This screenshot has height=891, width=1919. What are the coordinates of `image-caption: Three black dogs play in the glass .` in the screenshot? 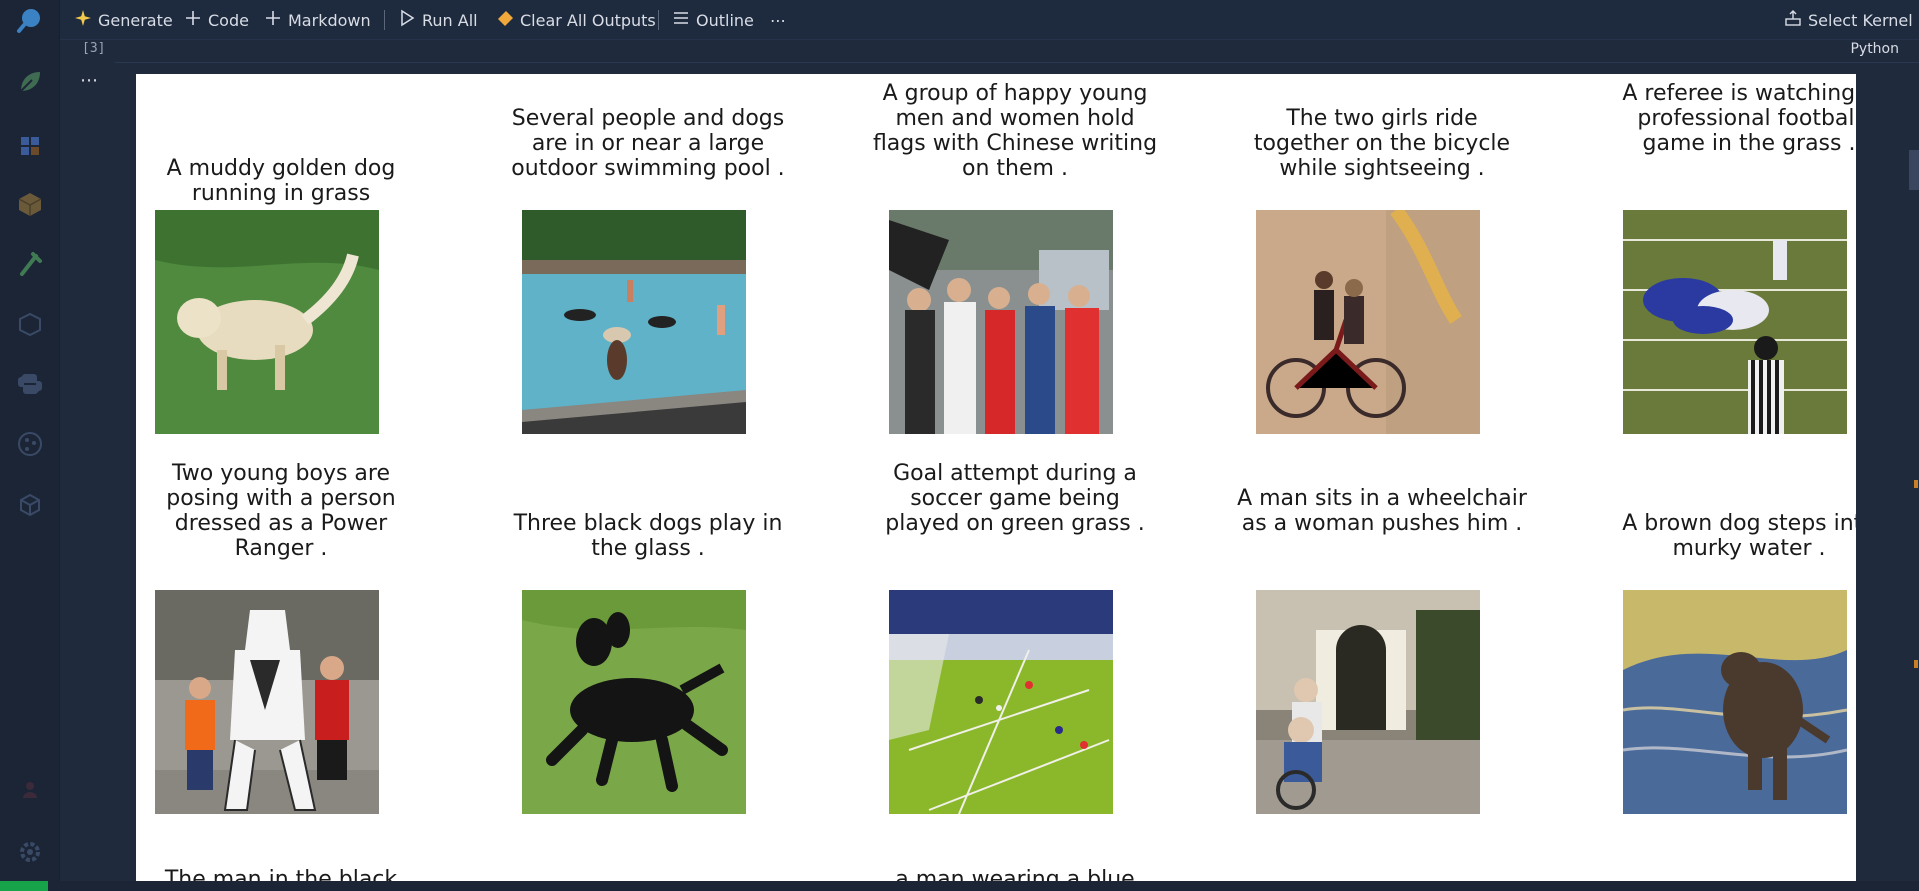 It's located at (648, 536).